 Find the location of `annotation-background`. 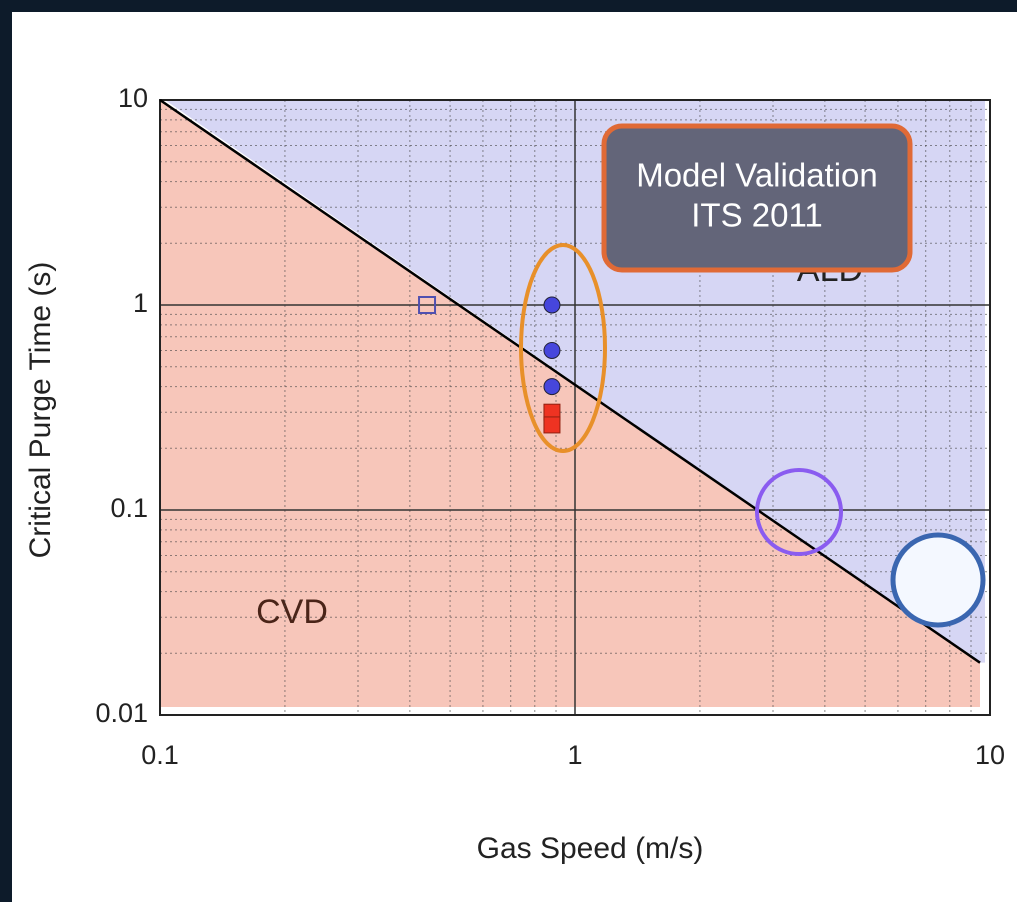

annotation-background is located at coordinates (757, 198).